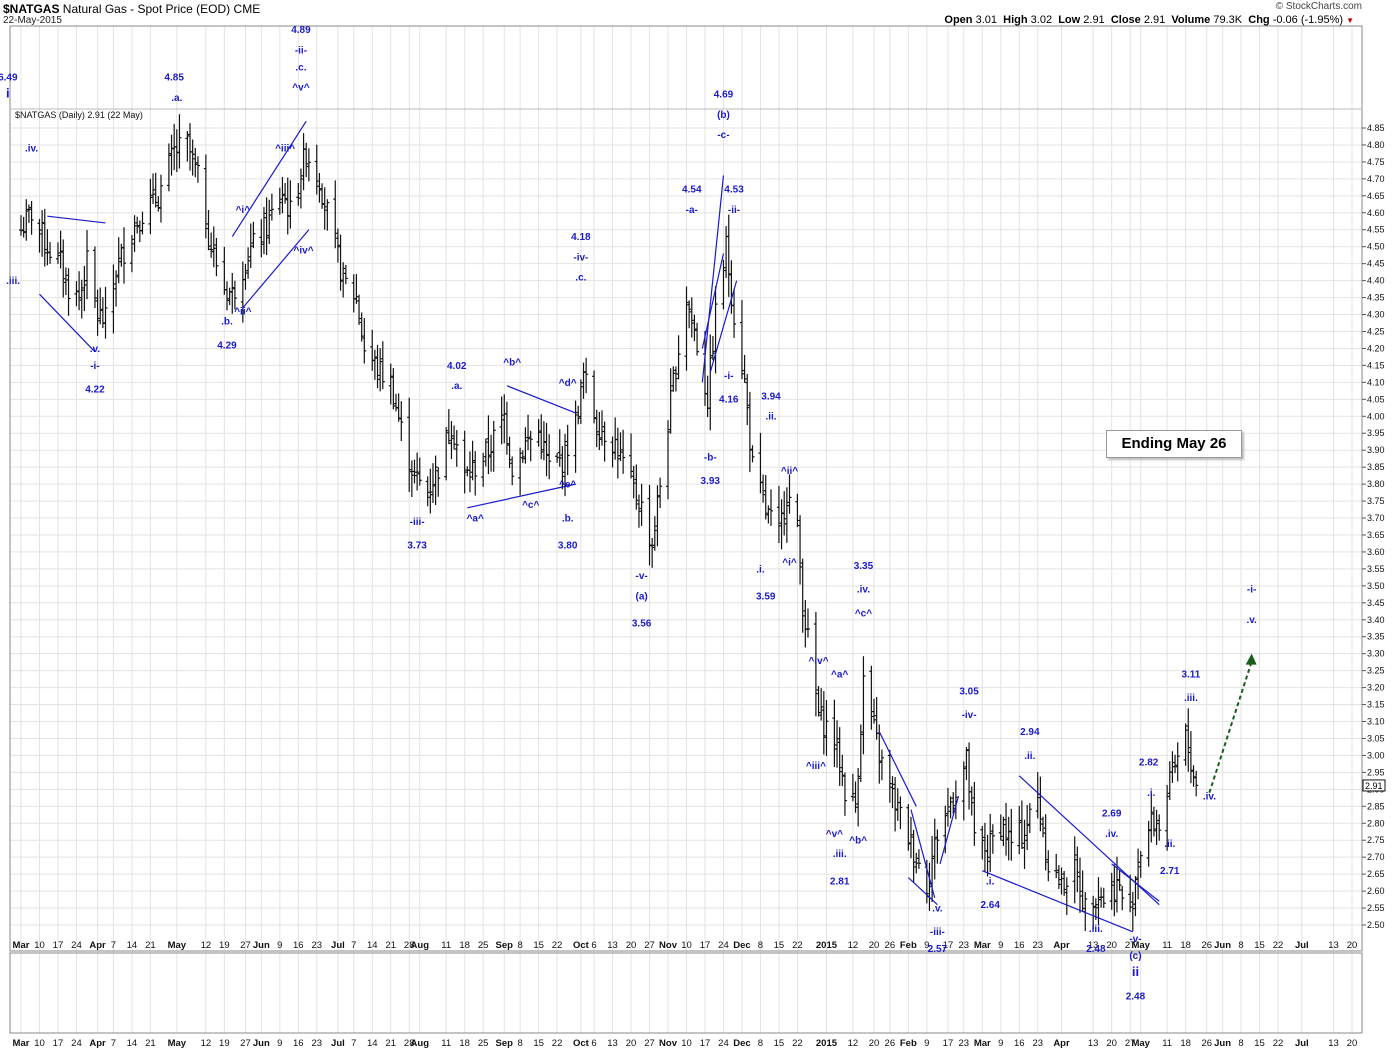 Image resolution: width=1400 pixels, height=1050 pixels. I want to click on y-tick-label: 4.55, so click(1376, 230).